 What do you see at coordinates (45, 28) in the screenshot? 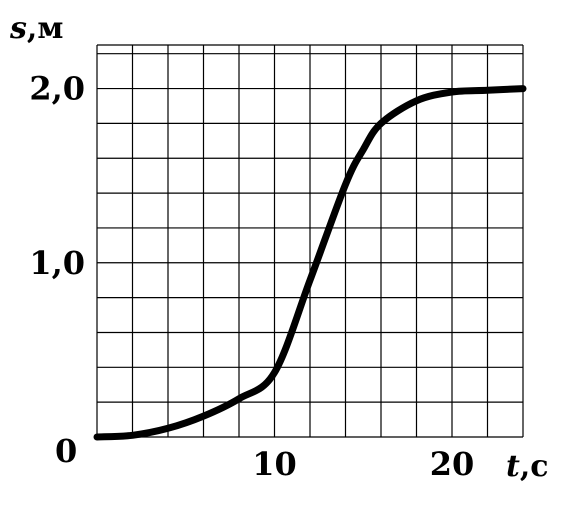
I see `y-axis-unit: ,м` at bounding box center [45, 28].